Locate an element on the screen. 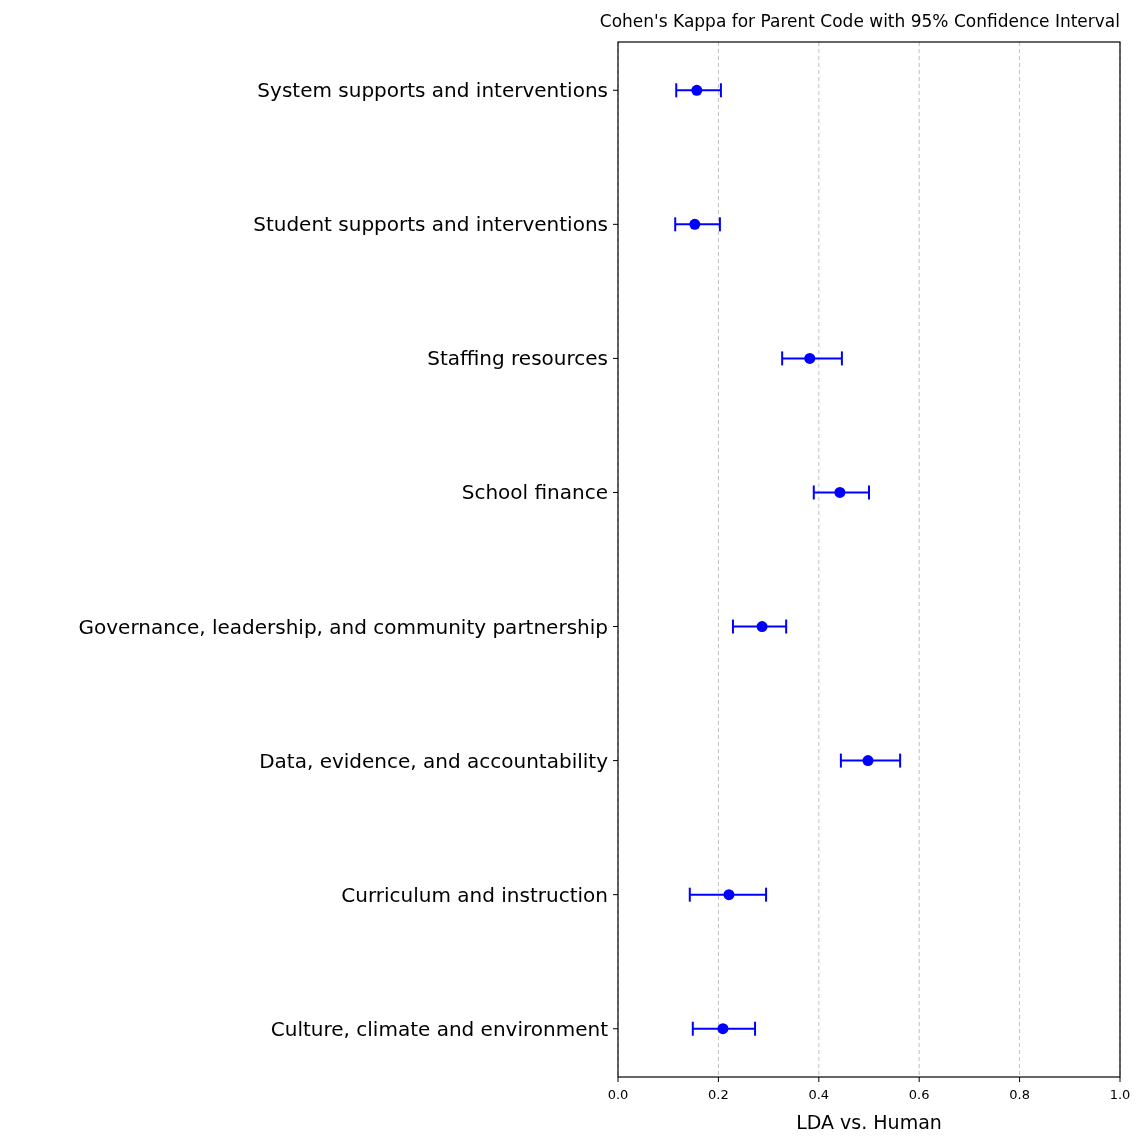 The height and width of the screenshot is (1136, 1144). y-tick-label: School finance is located at coordinates (534, 492).